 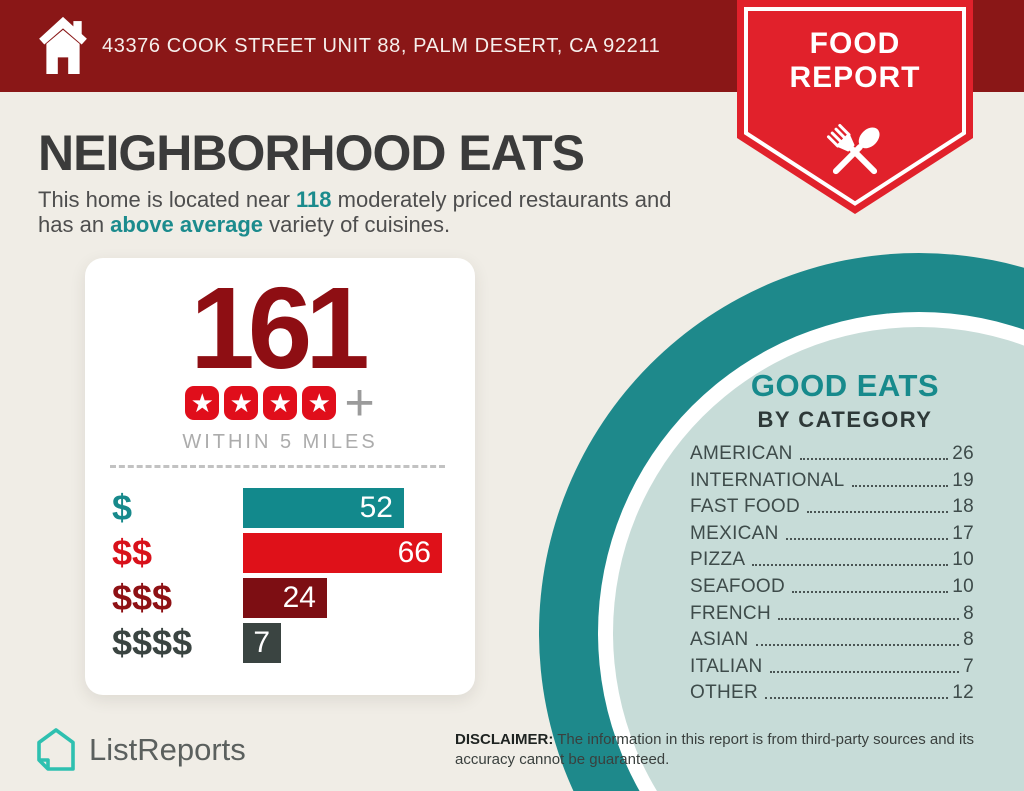 What do you see at coordinates (122, 507) in the screenshot?
I see `price-level-label: $` at bounding box center [122, 507].